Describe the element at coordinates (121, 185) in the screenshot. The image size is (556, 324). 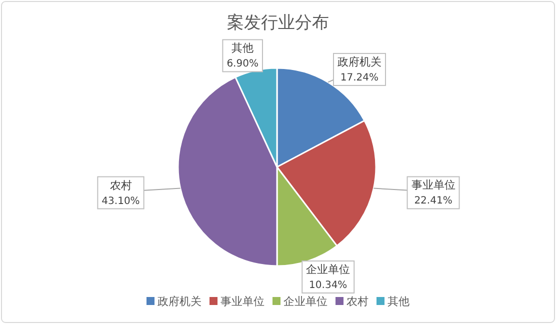
I see `slice-label: 农村` at that location.